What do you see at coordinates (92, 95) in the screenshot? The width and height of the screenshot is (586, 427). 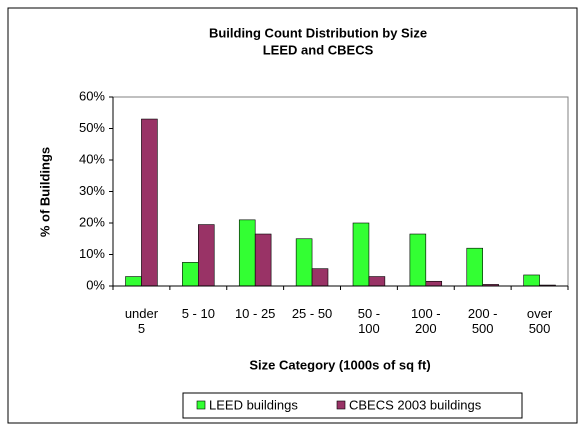 I see `y-tick-label: 60%` at bounding box center [92, 95].